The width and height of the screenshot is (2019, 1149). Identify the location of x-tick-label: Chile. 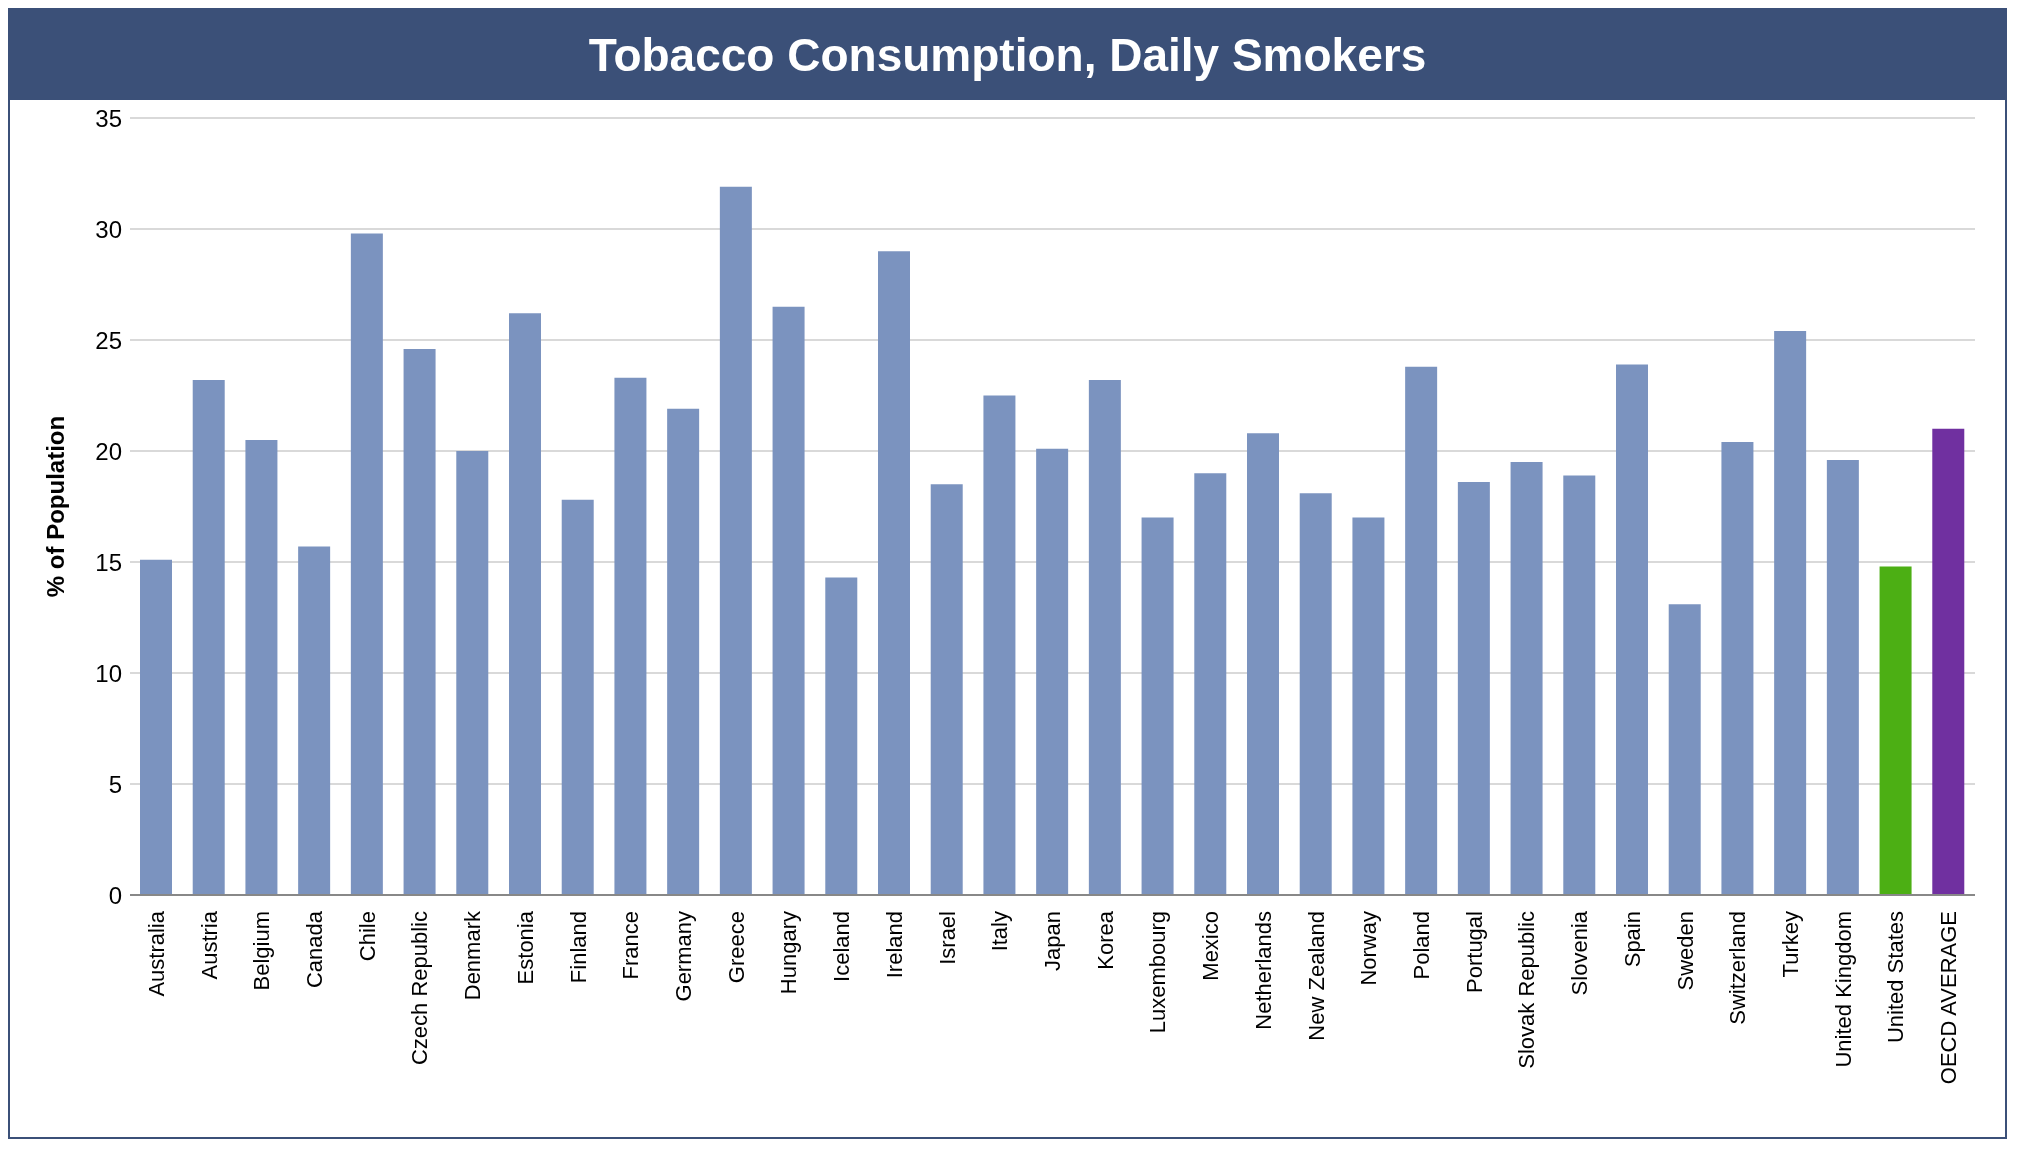
(367, 936).